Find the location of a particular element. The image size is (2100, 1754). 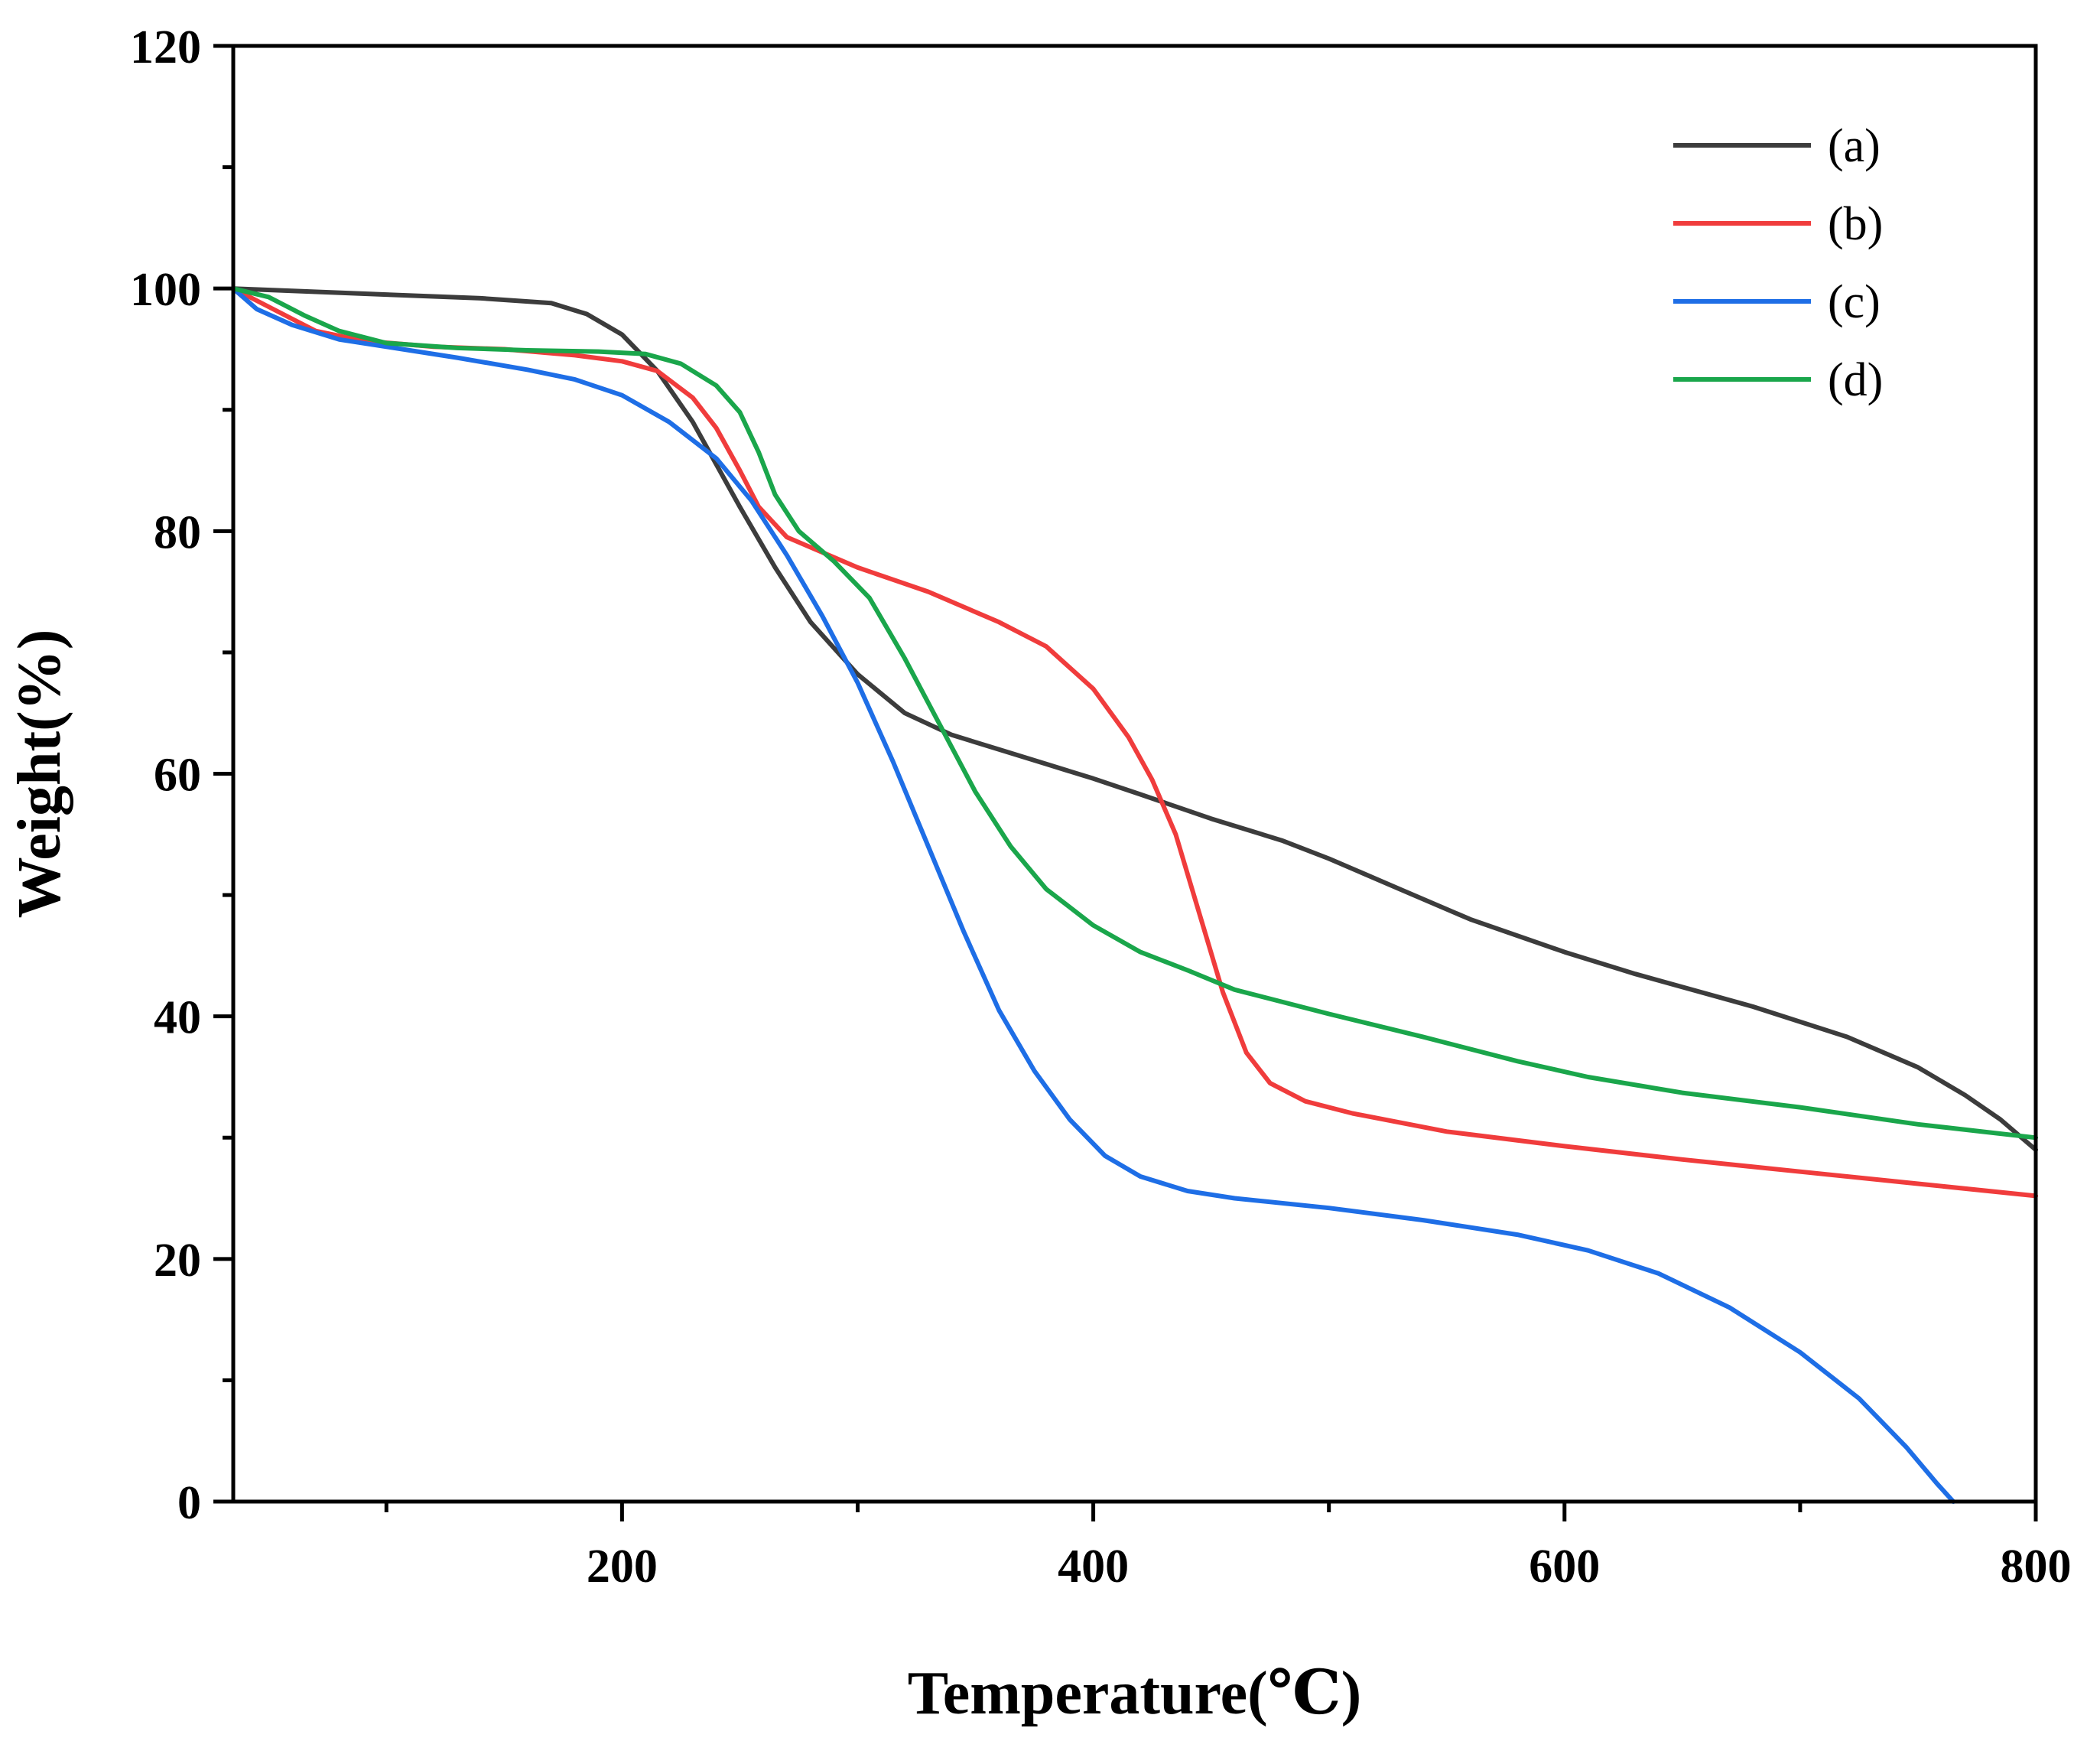

legend-label-c: (c) is located at coordinates (1855, 302).